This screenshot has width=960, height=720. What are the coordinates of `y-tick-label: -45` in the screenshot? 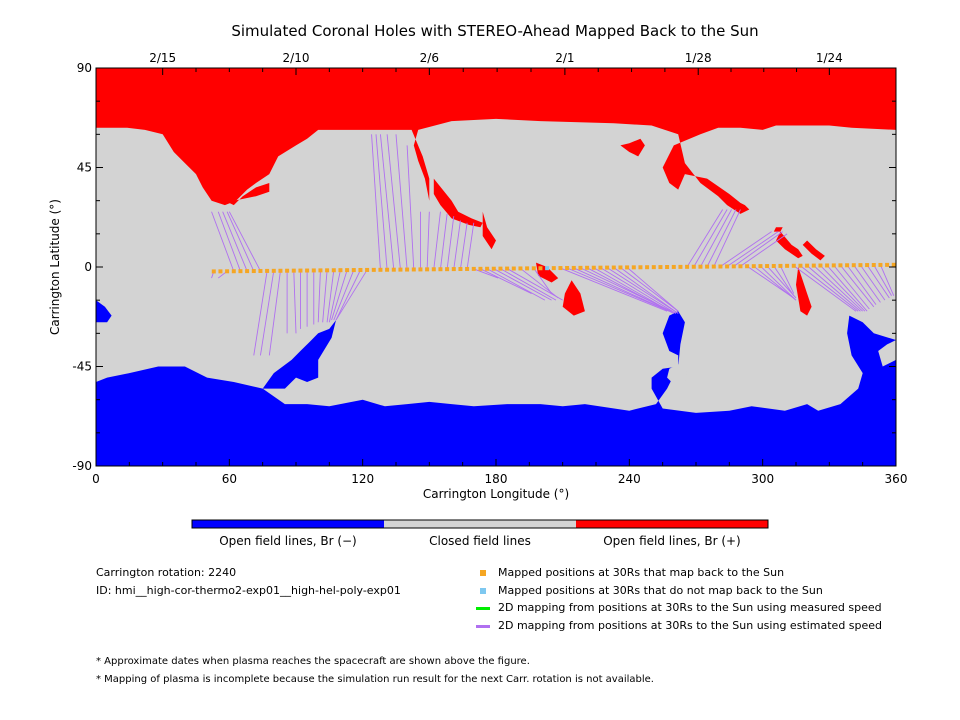 It's located at (82, 367).